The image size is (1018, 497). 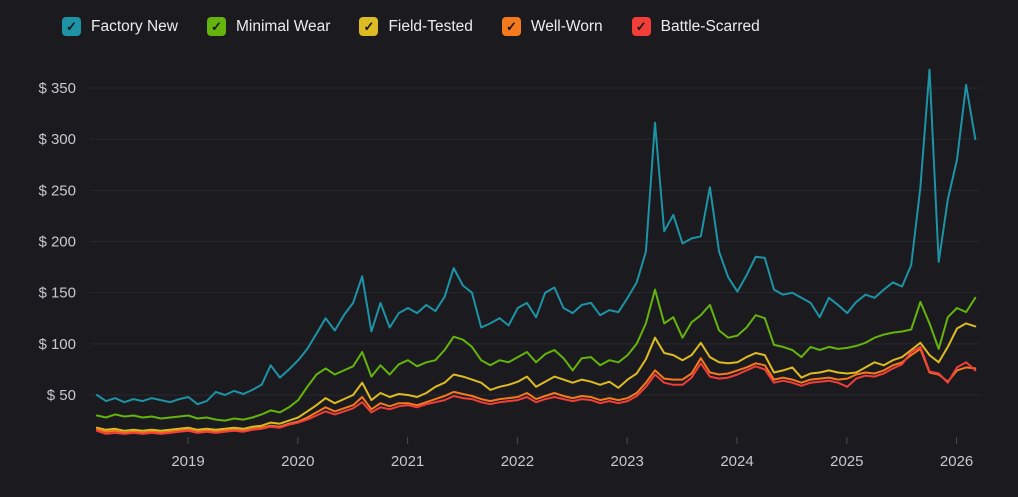 I want to click on legend-label: Battle-Scarred, so click(x=710, y=26).